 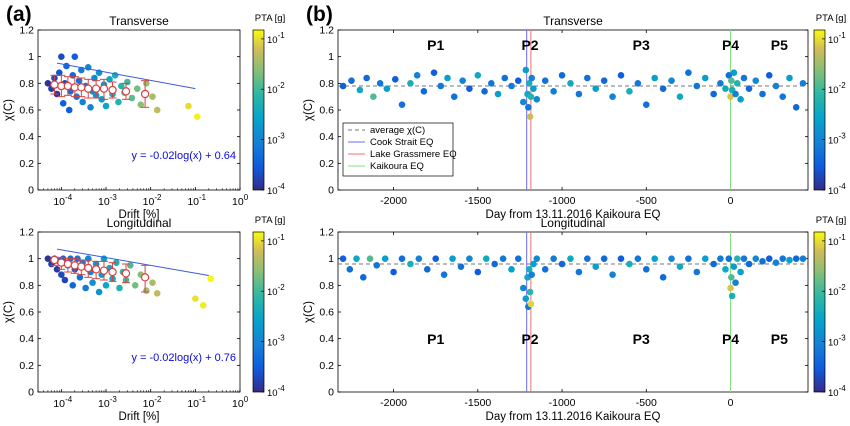 I want to click on chart-b-transverse-colorbar, so click(x=819, y=110).